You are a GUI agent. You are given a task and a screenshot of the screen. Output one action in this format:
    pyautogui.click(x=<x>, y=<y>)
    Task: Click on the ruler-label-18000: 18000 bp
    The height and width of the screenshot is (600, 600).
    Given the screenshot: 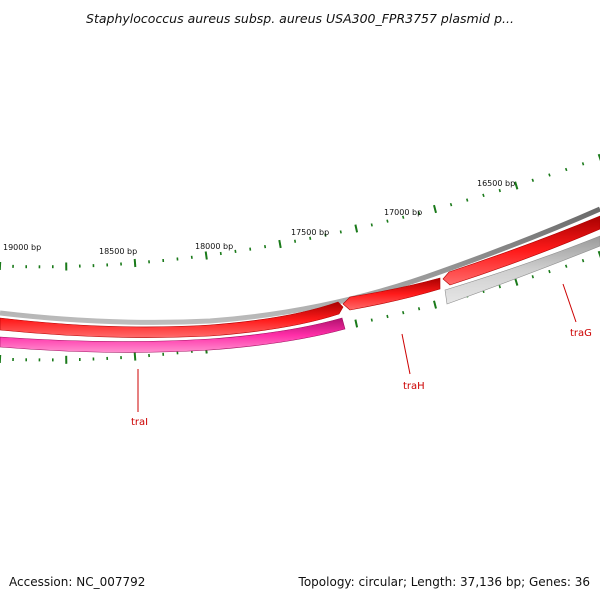 What is the action you would take?
    pyautogui.click(x=214, y=246)
    